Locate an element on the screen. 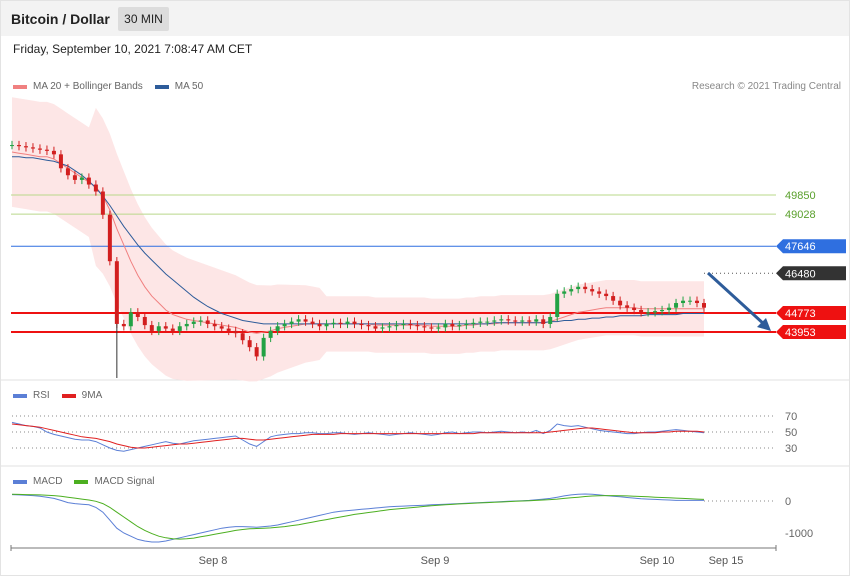  x-axis-label: Sep 10 is located at coordinates (657, 561).